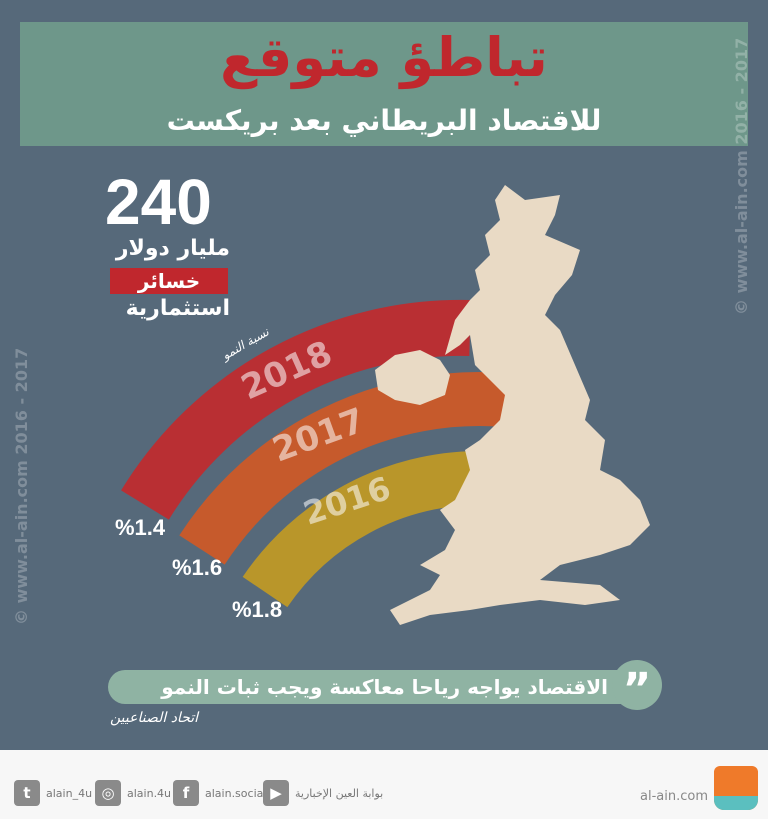 The image size is (768, 819). I want to click on growth-2017: %1.6, so click(197, 567).